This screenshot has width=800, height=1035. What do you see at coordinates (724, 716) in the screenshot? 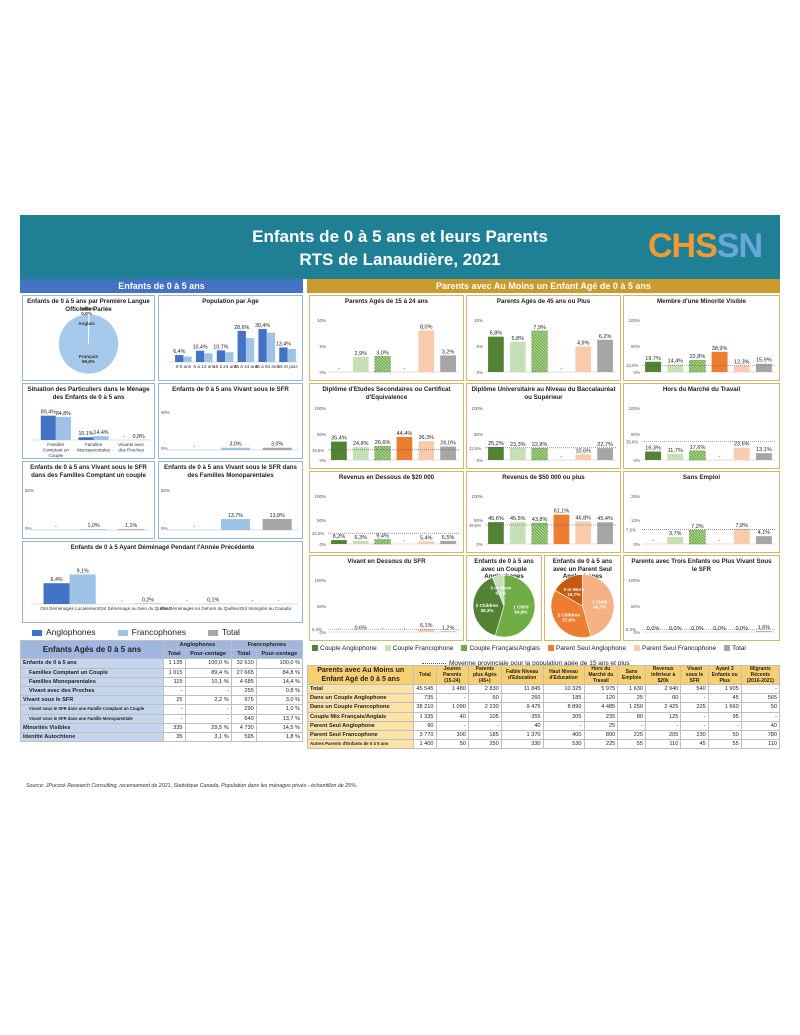
I see `table-cell: 95` at bounding box center [724, 716].